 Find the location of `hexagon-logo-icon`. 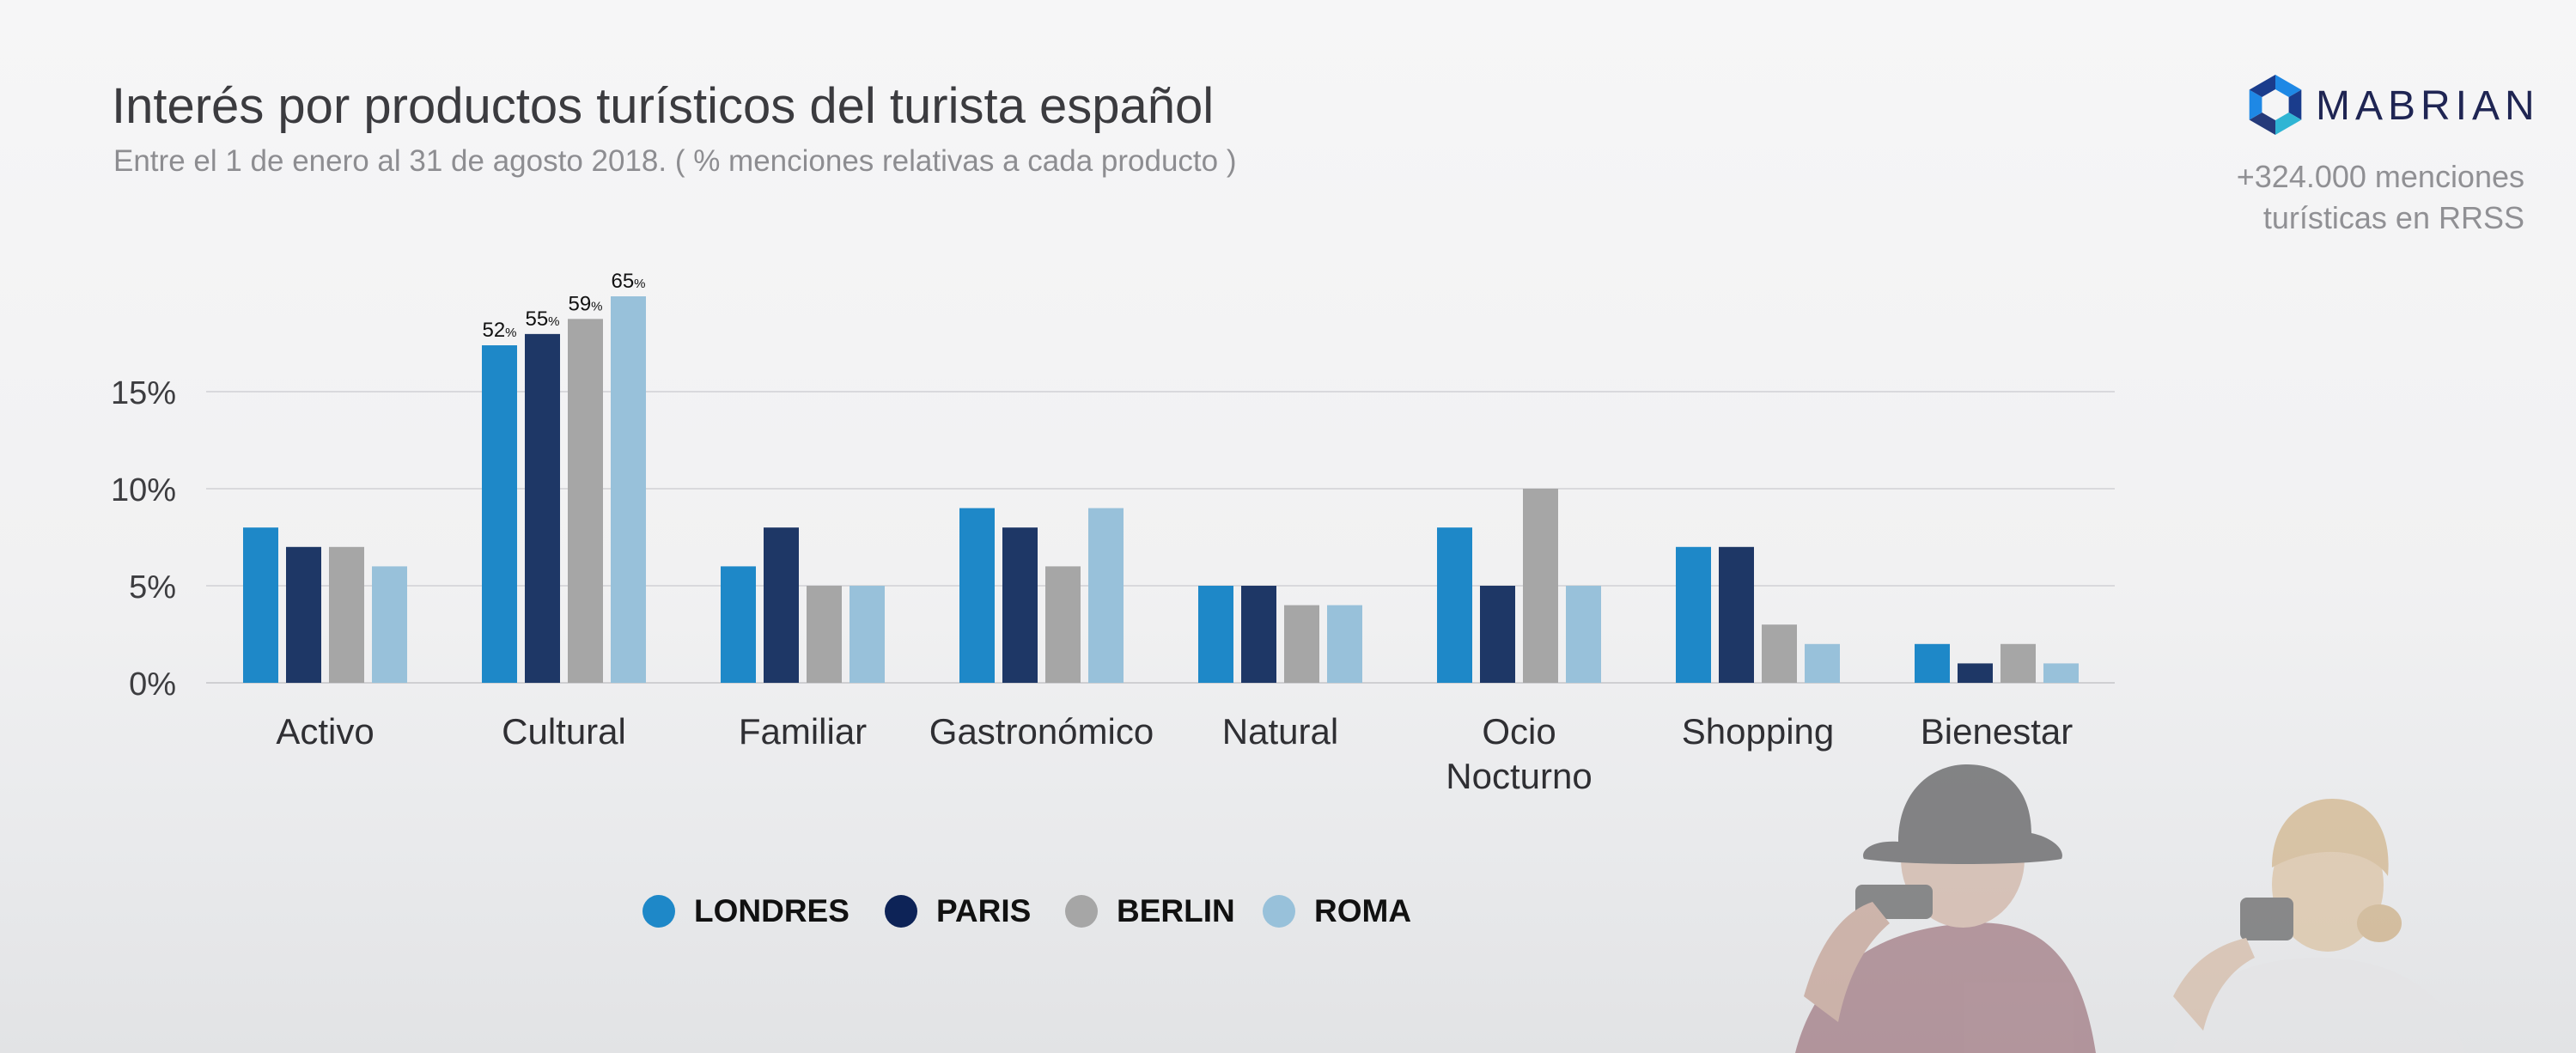

hexagon-logo-icon is located at coordinates (2275, 105).